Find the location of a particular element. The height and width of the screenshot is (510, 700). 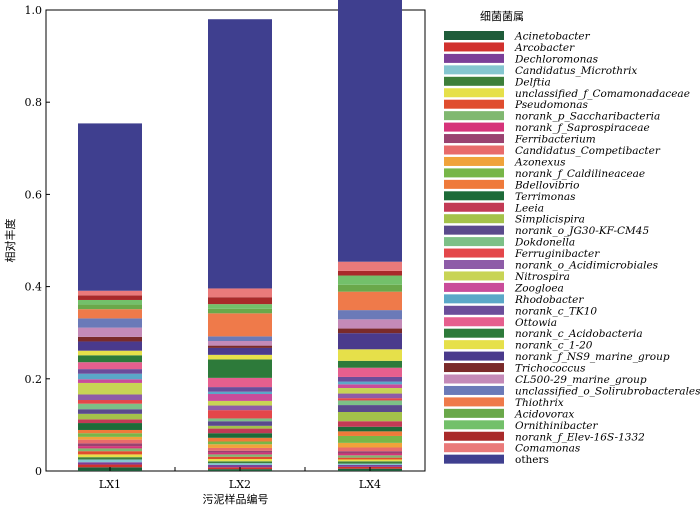

legend-label: Azonexus is located at coordinates (540, 162).